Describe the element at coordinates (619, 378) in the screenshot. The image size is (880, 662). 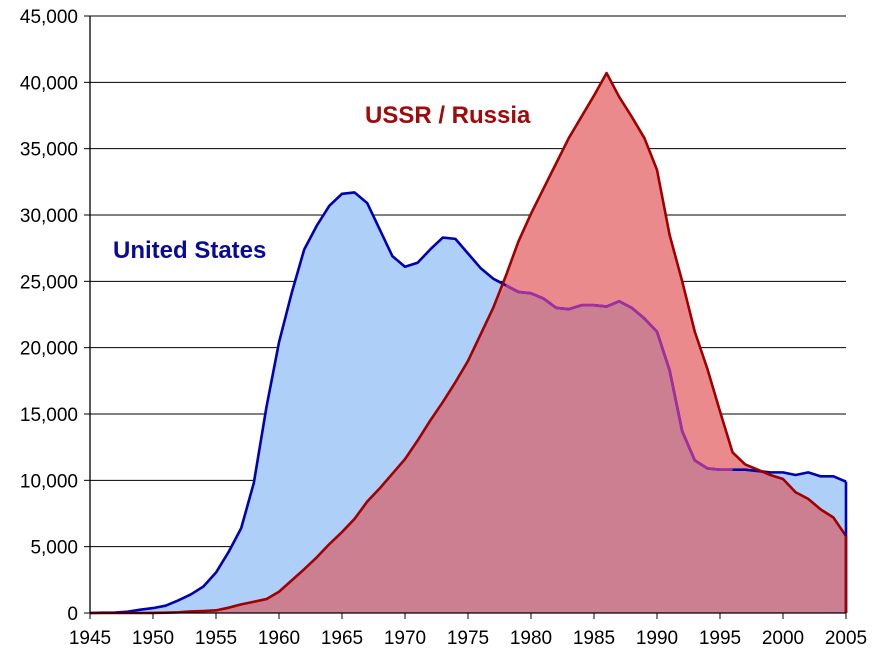
I see `line-us-overlap` at that location.